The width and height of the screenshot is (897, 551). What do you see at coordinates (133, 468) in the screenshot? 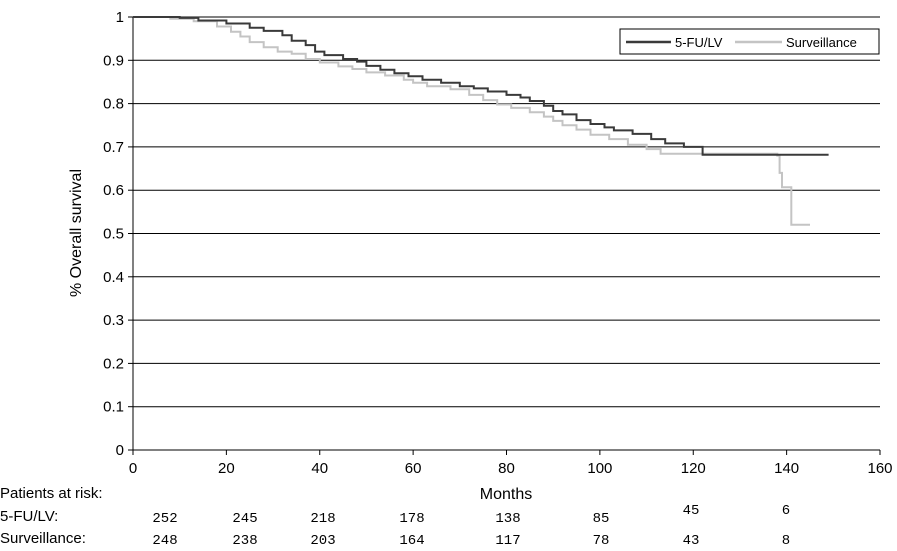
I see `x-tick-label: 0` at bounding box center [133, 468].